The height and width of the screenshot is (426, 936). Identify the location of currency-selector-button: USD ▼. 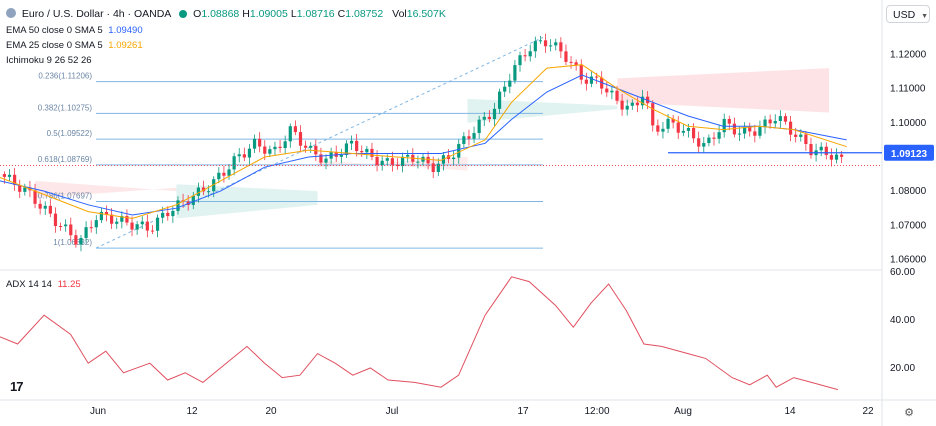
(908, 14).